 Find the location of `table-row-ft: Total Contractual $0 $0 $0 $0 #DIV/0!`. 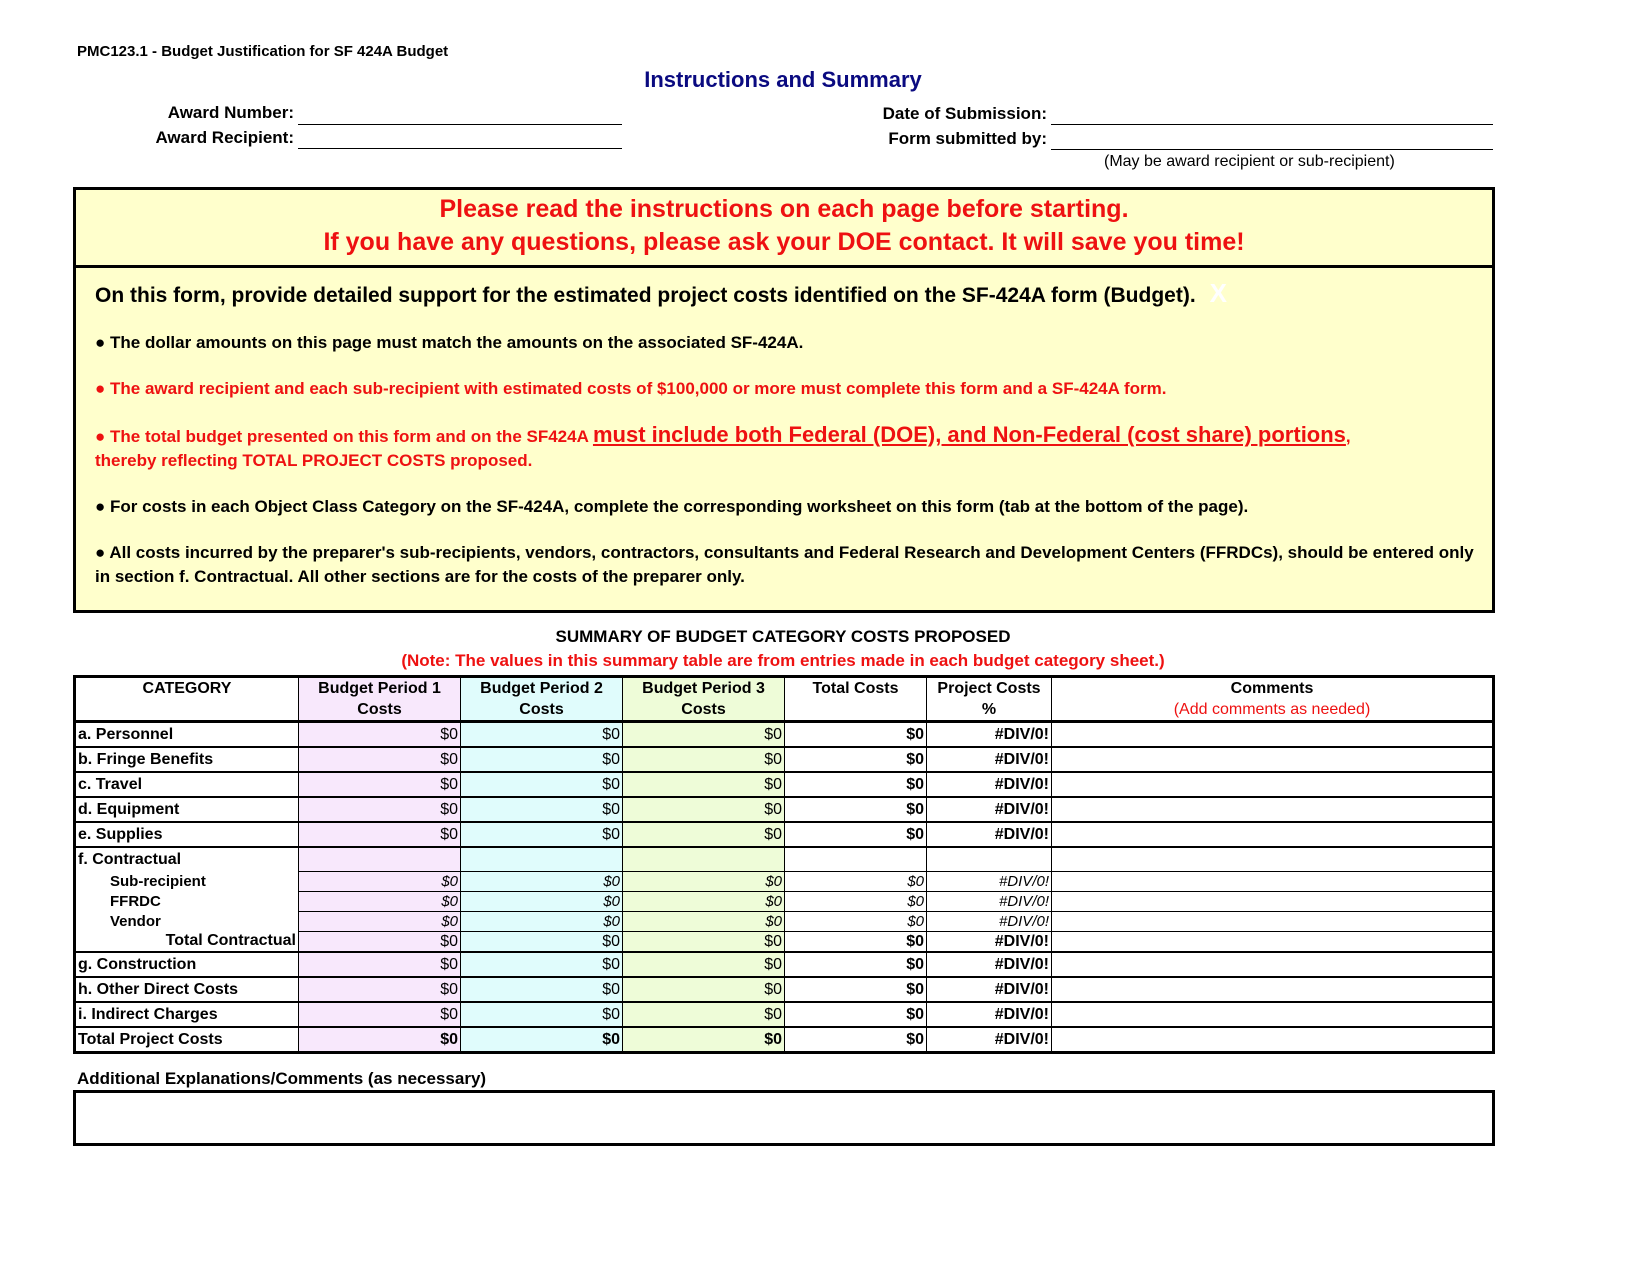

table-row-ft: Total Contractual $0 $0 $0 $0 #DIV/0! is located at coordinates (784, 942).